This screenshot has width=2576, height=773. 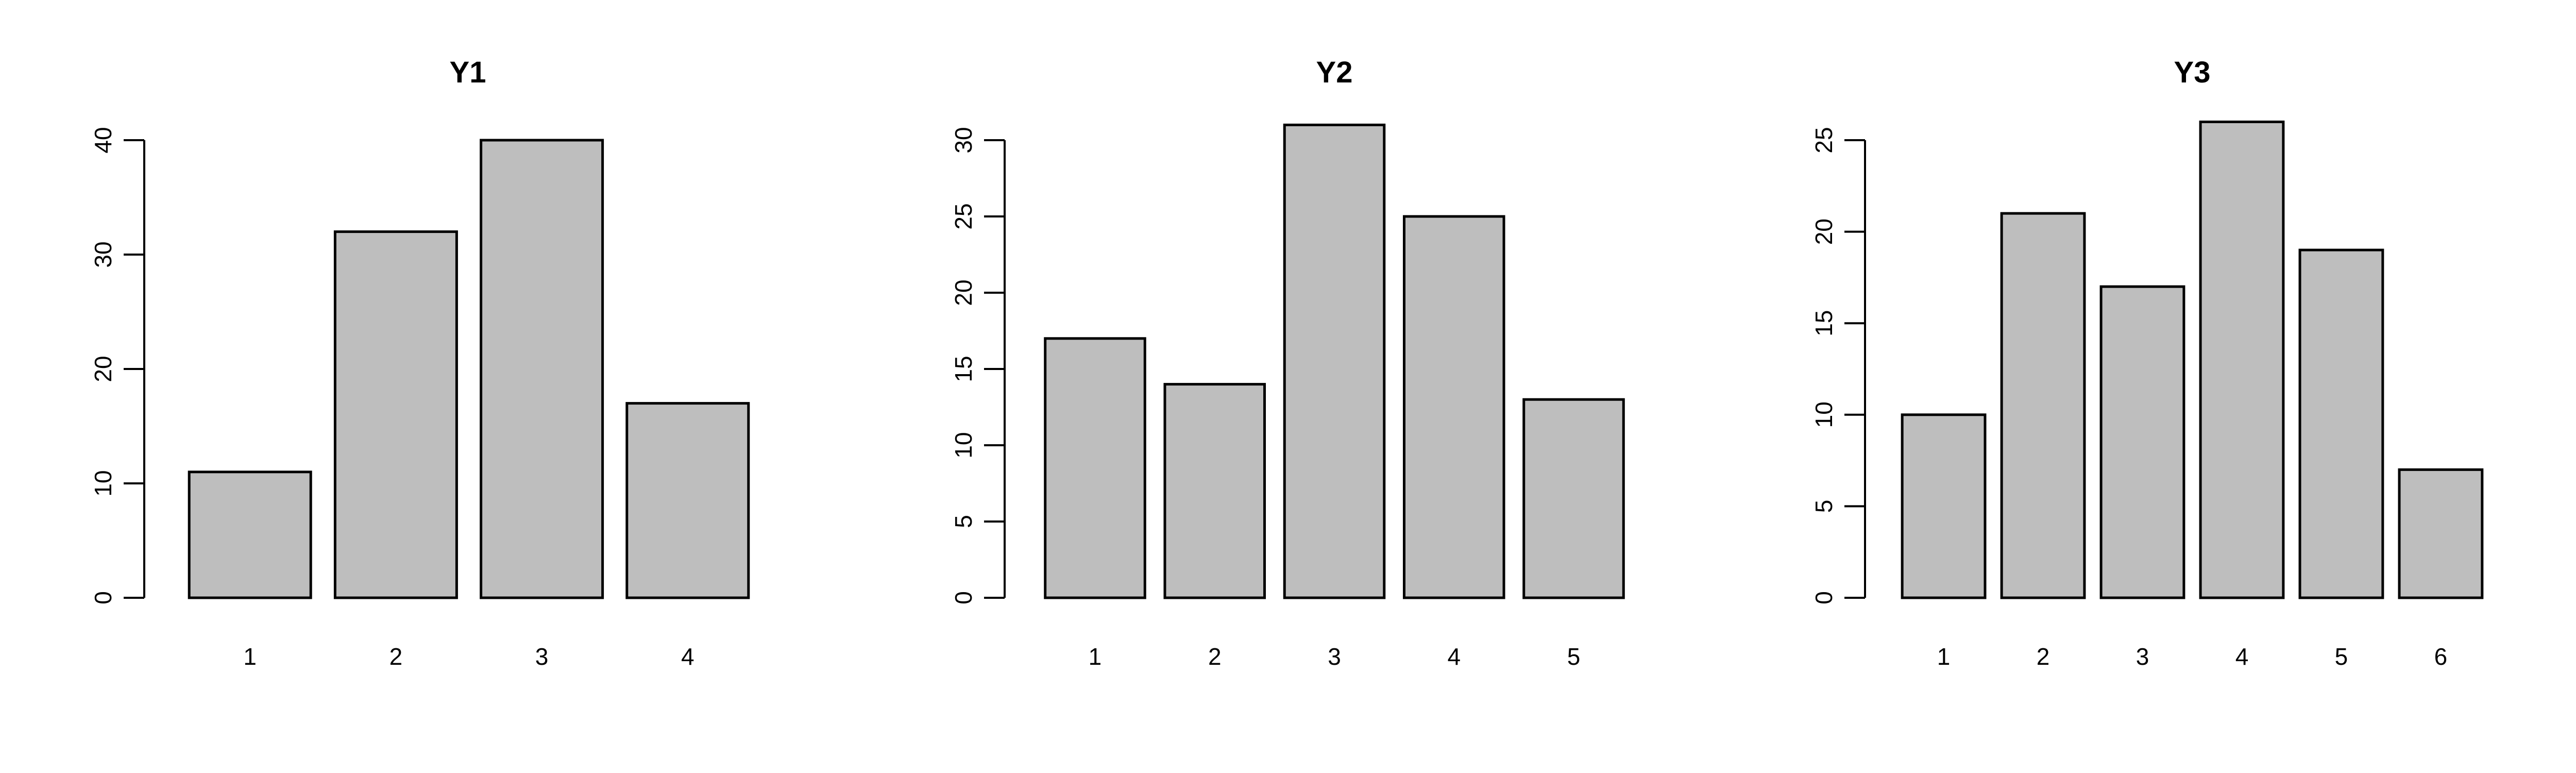 What do you see at coordinates (1334, 72) in the screenshot?
I see `chart-title: Y2` at bounding box center [1334, 72].